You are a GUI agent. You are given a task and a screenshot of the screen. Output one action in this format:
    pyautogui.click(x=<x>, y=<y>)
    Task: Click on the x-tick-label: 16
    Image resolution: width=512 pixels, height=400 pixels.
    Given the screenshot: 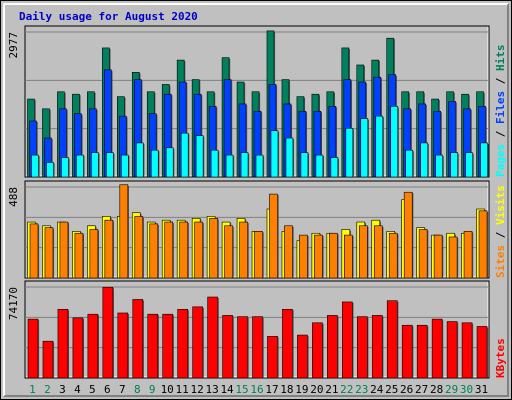 What is the action you would take?
    pyautogui.click(x=256, y=389)
    